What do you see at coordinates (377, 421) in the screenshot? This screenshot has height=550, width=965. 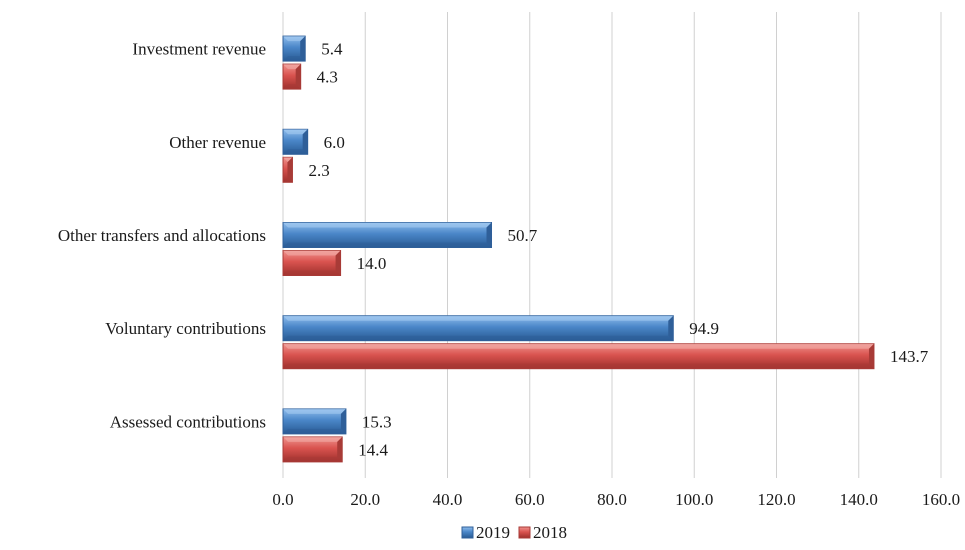 I see `data-label: 15.3` at bounding box center [377, 421].